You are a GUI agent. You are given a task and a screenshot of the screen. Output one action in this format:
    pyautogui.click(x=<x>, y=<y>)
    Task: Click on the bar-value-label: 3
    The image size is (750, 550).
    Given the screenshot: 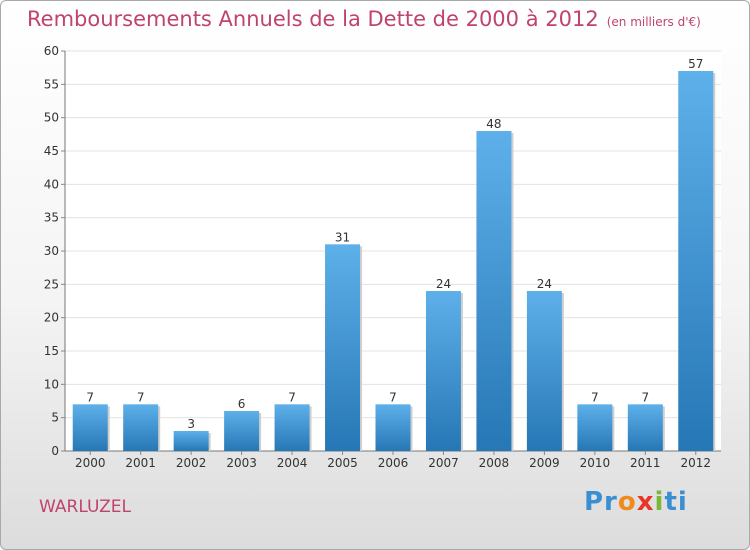 What is the action you would take?
    pyautogui.click(x=191, y=424)
    